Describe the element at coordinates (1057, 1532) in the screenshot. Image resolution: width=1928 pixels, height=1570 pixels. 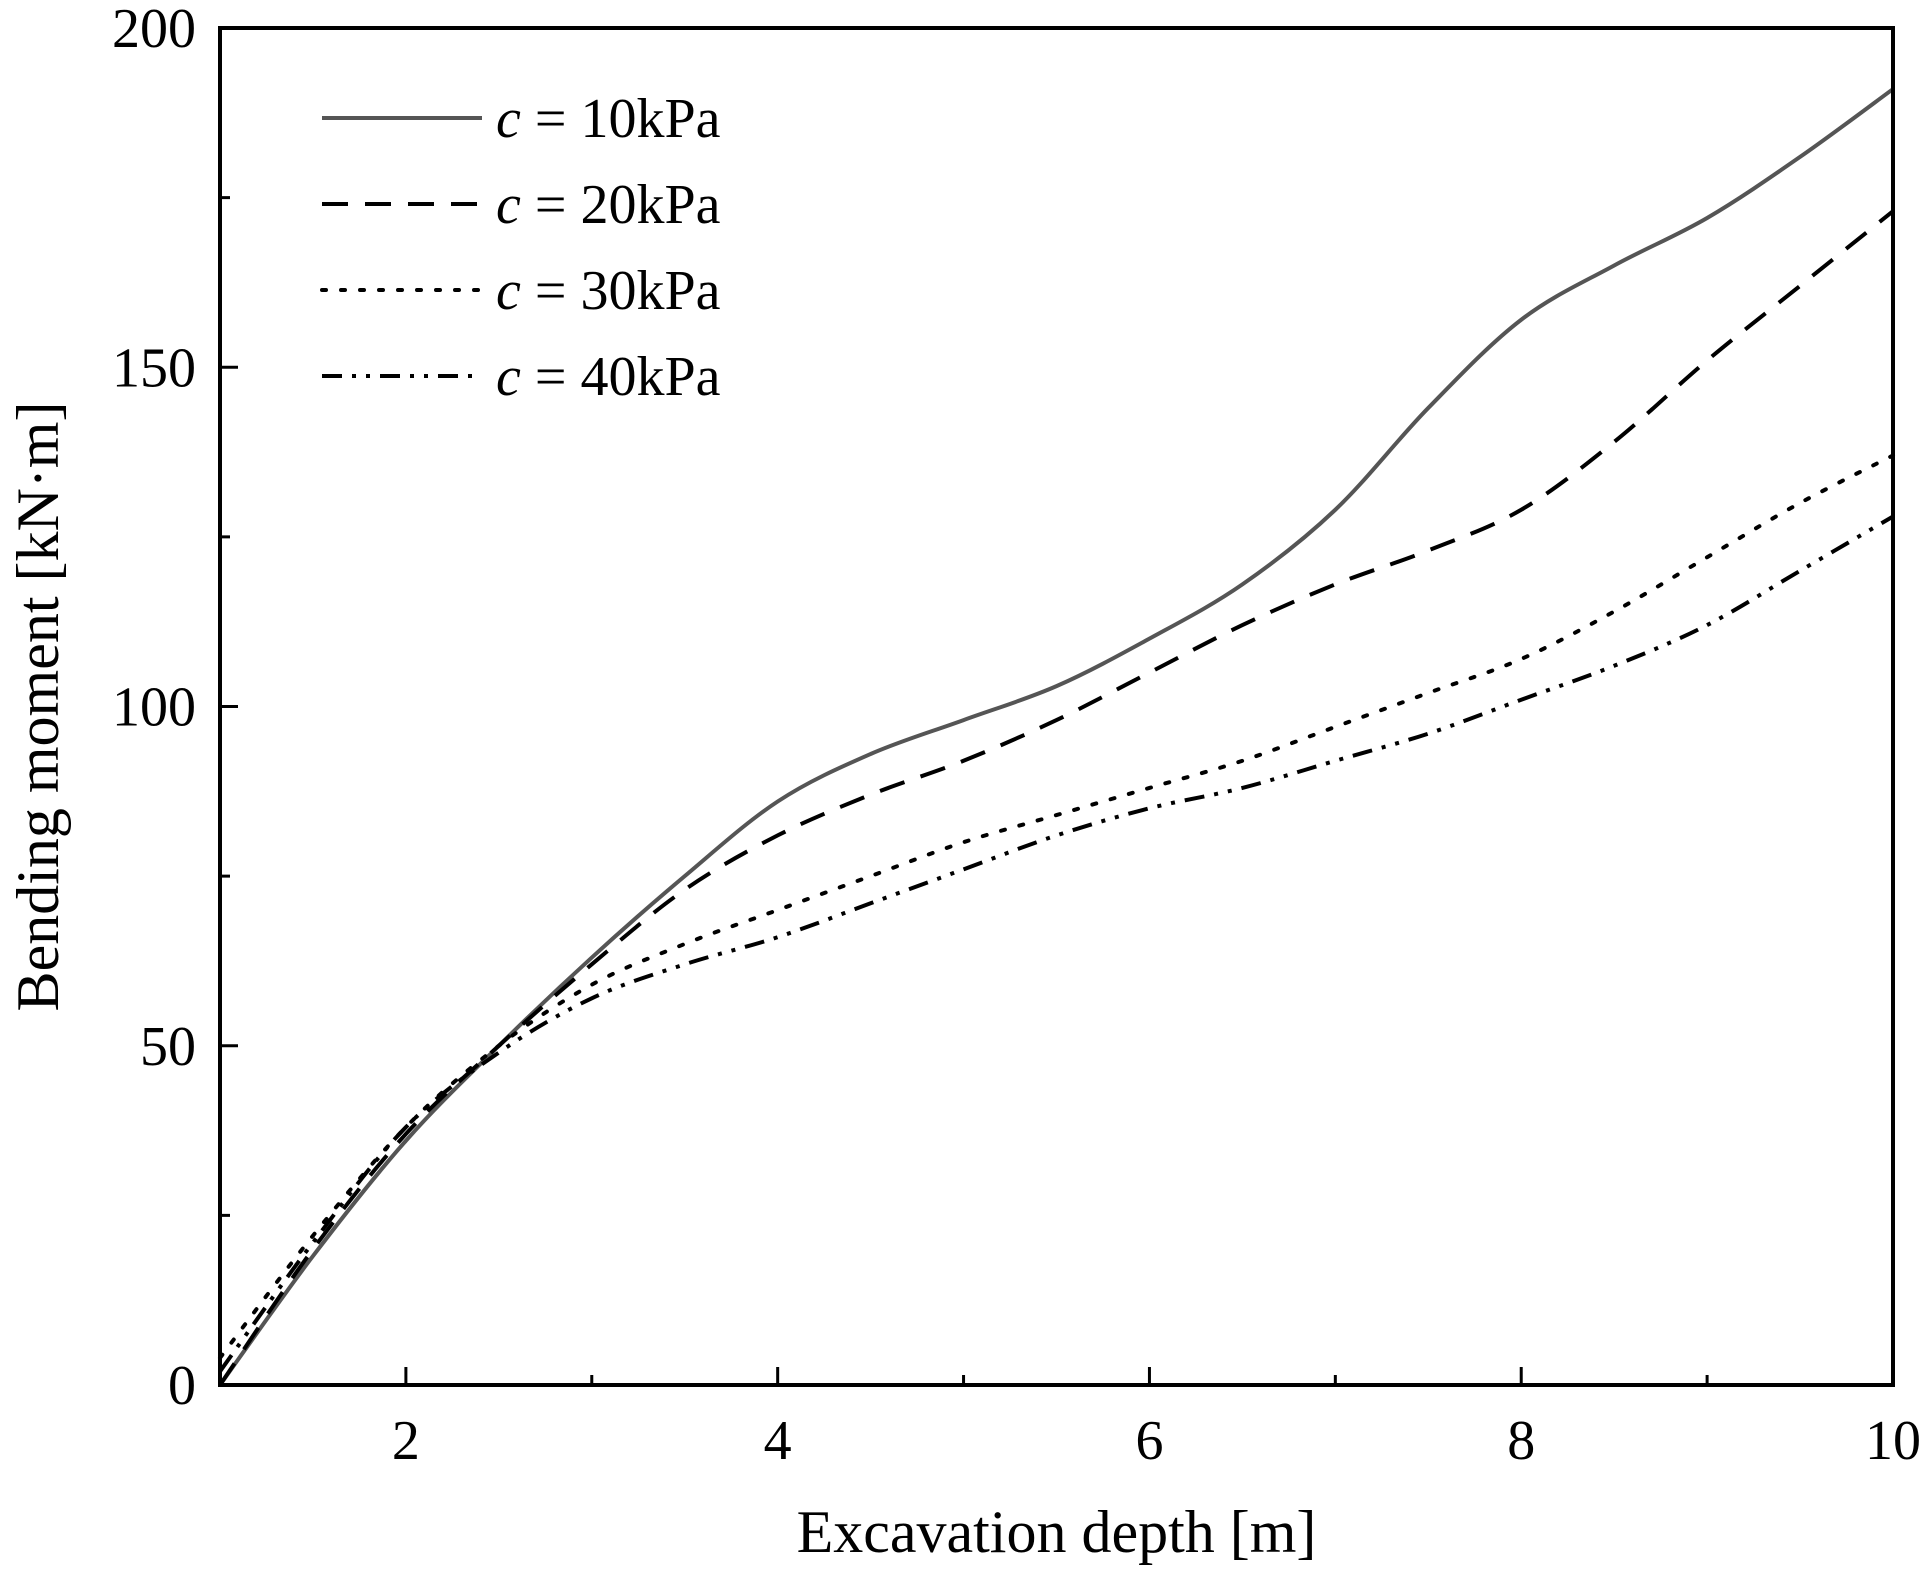
I see `x-axis-title: Excavation depth [m]` at that location.